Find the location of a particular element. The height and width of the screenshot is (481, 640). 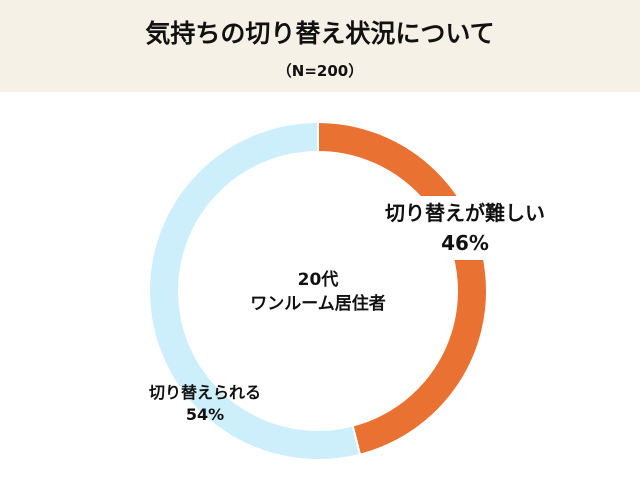

center-label-line: ワンルーム居住者 is located at coordinates (318, 304).